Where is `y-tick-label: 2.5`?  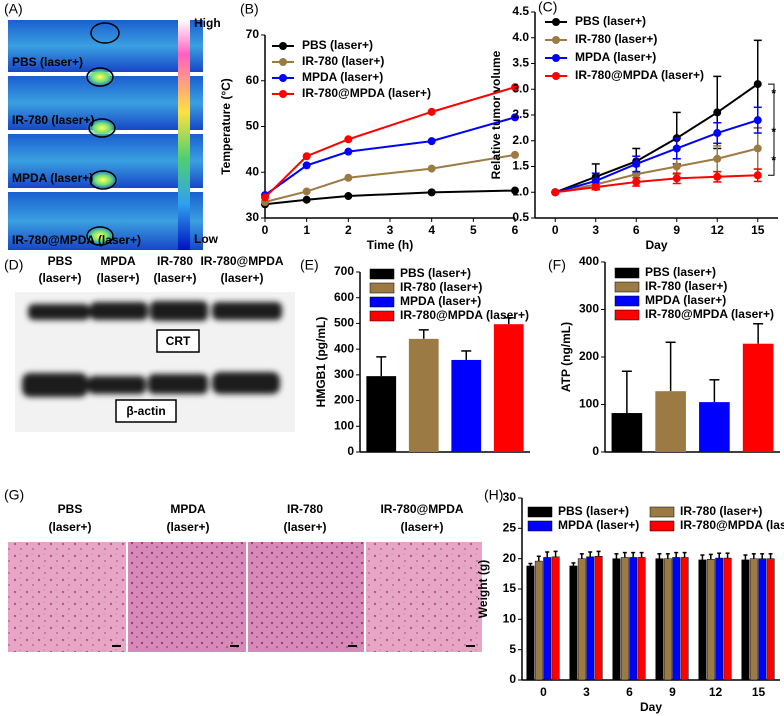 y-tick-label: 2.5 is located at coordinates (520, 114).